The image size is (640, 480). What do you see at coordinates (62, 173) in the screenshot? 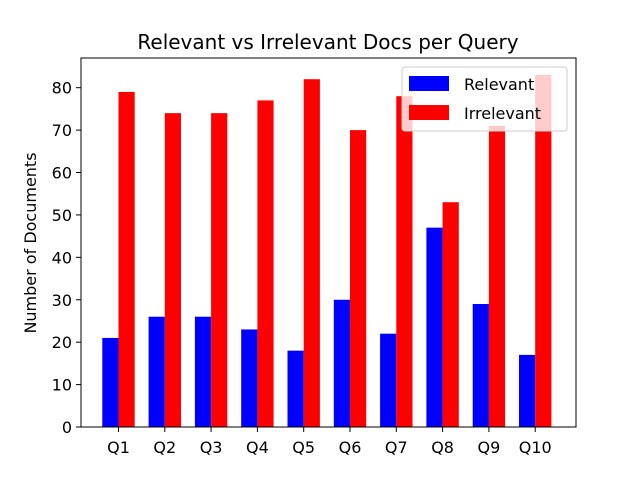
I see `y-tick-label-60: 60` at bounding box center [62, 173].